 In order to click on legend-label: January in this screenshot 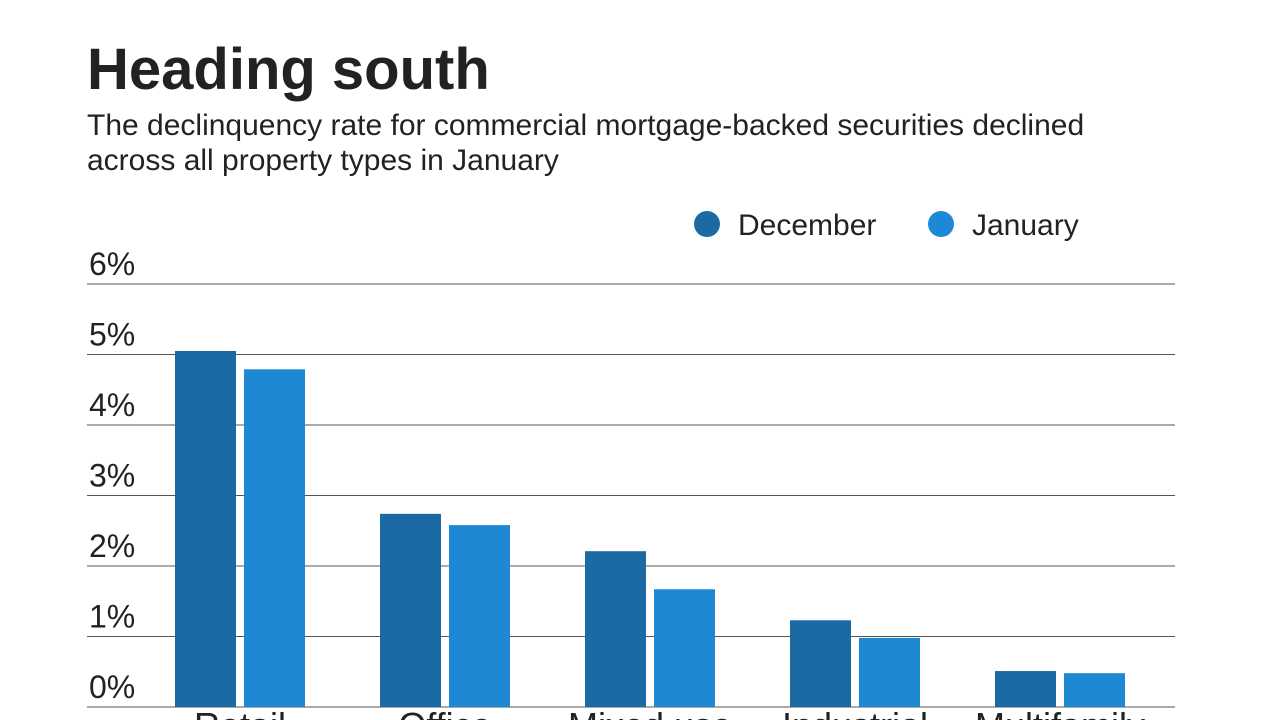, I will do `click(1025, 225)`.